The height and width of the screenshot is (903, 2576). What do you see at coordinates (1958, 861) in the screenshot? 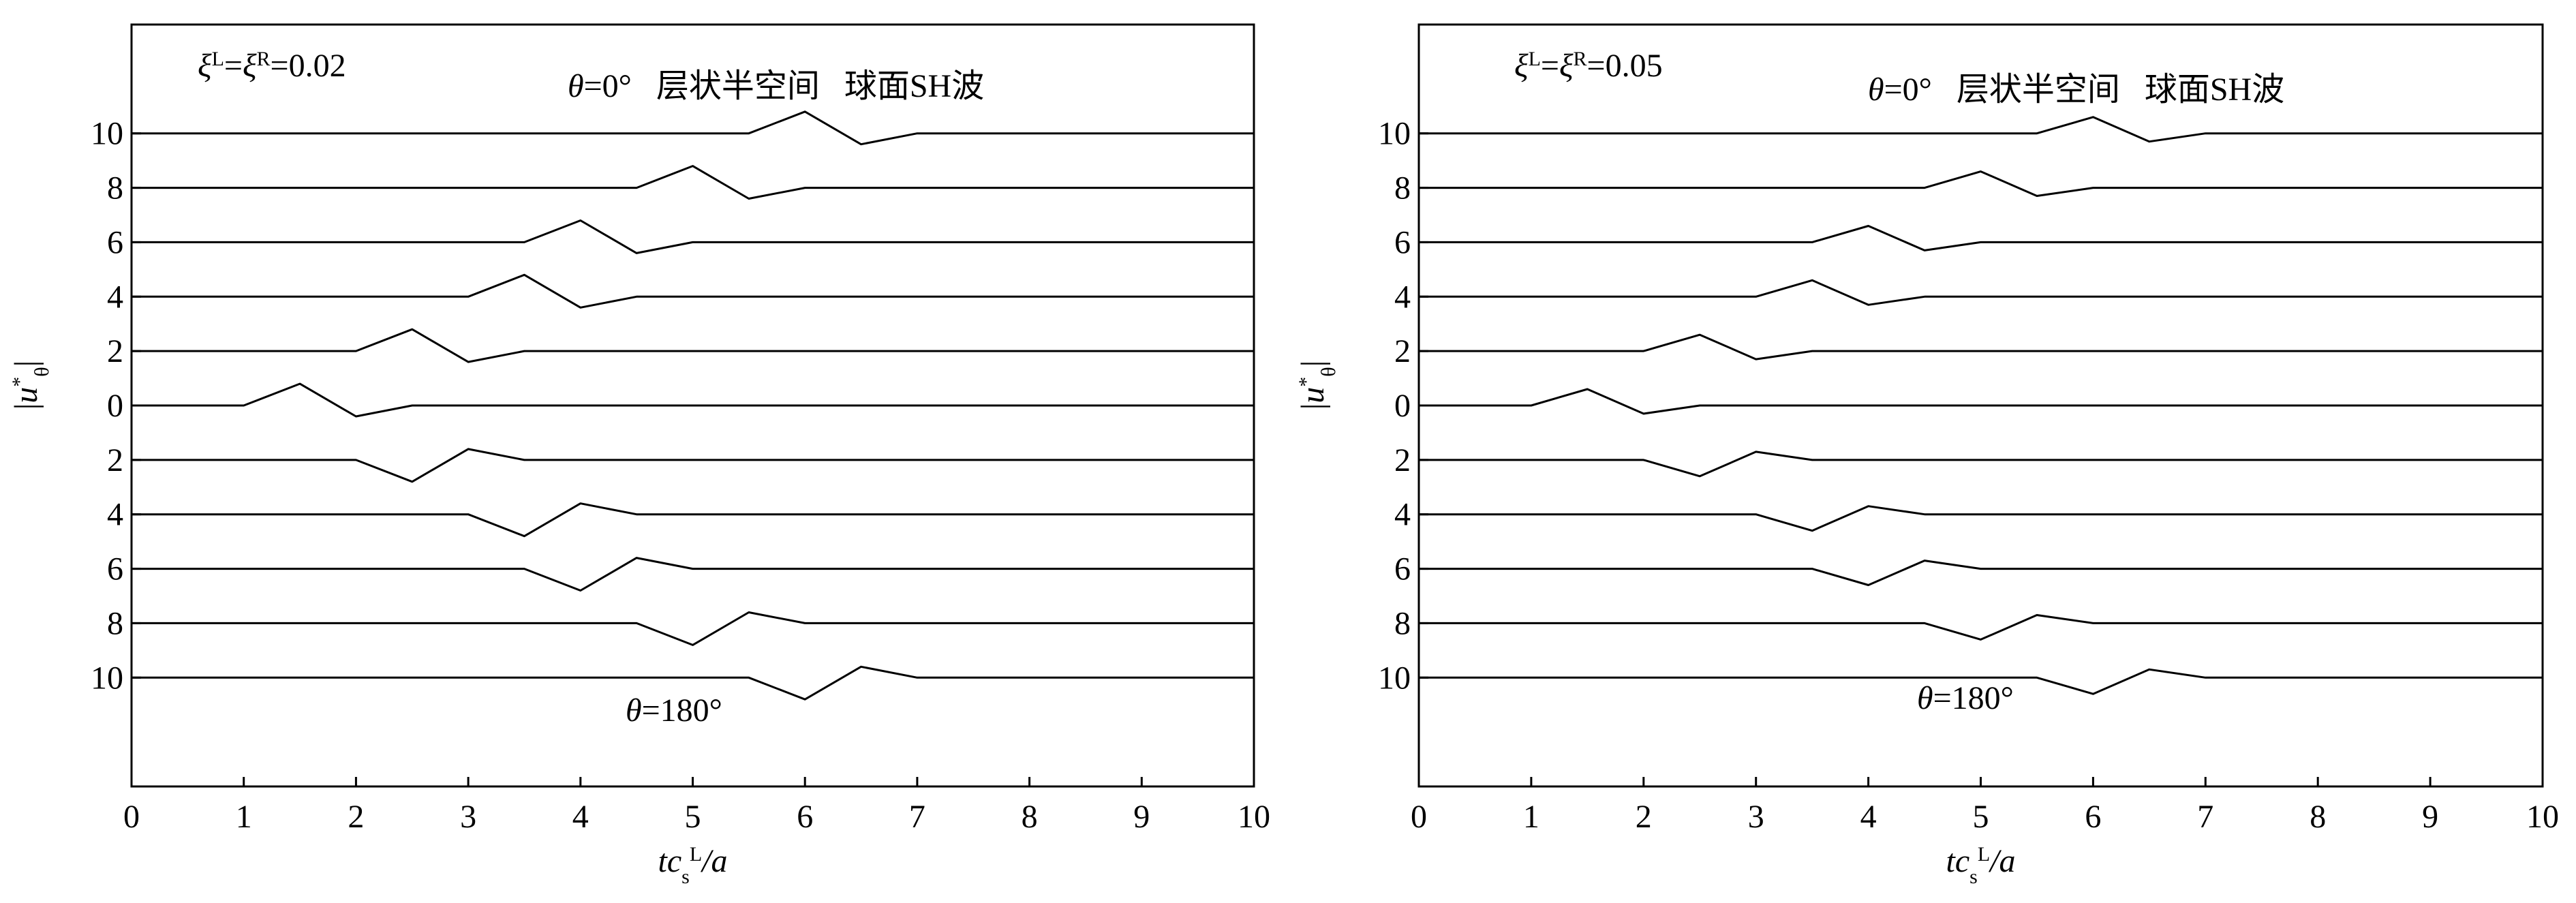
I see `text-part: tc` at bounding box center [1958, 861].